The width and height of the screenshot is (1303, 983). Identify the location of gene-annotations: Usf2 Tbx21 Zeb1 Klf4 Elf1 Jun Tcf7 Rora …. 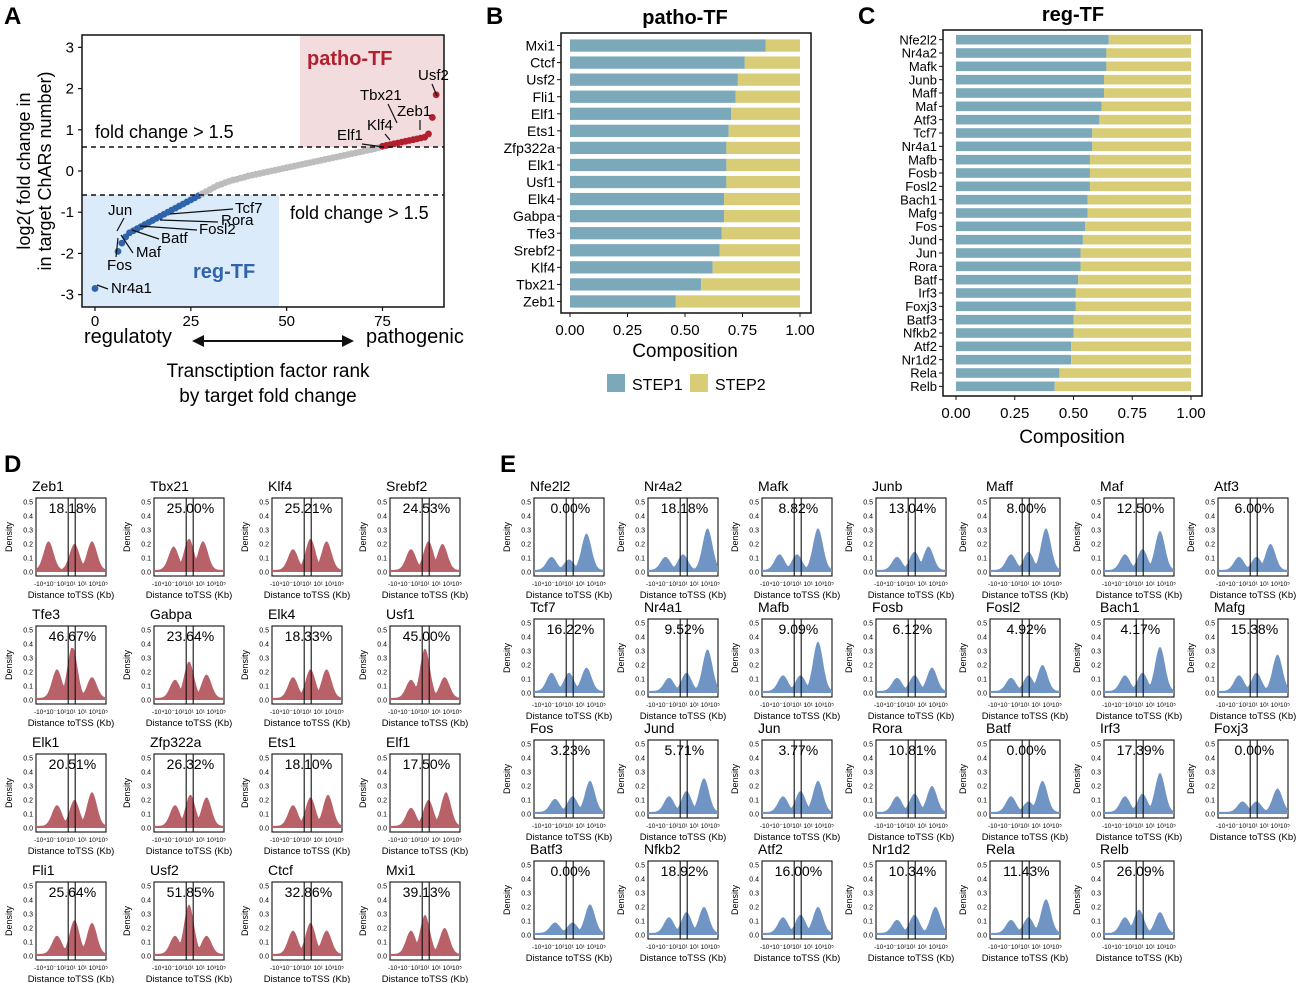
(278, 182).